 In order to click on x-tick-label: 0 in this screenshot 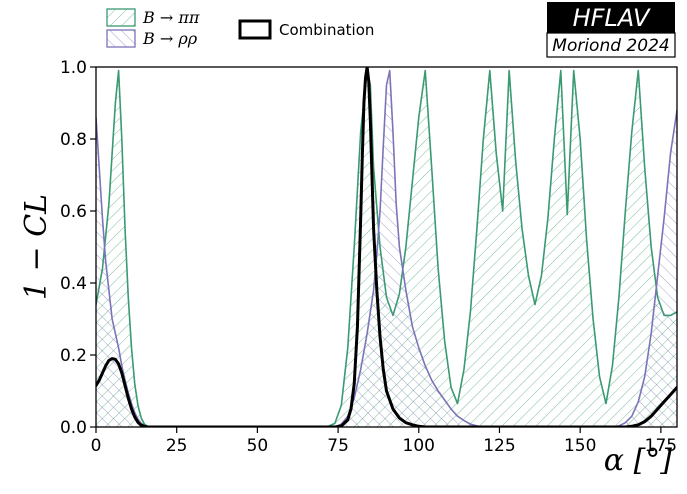, I will do `click(96, 446)`.